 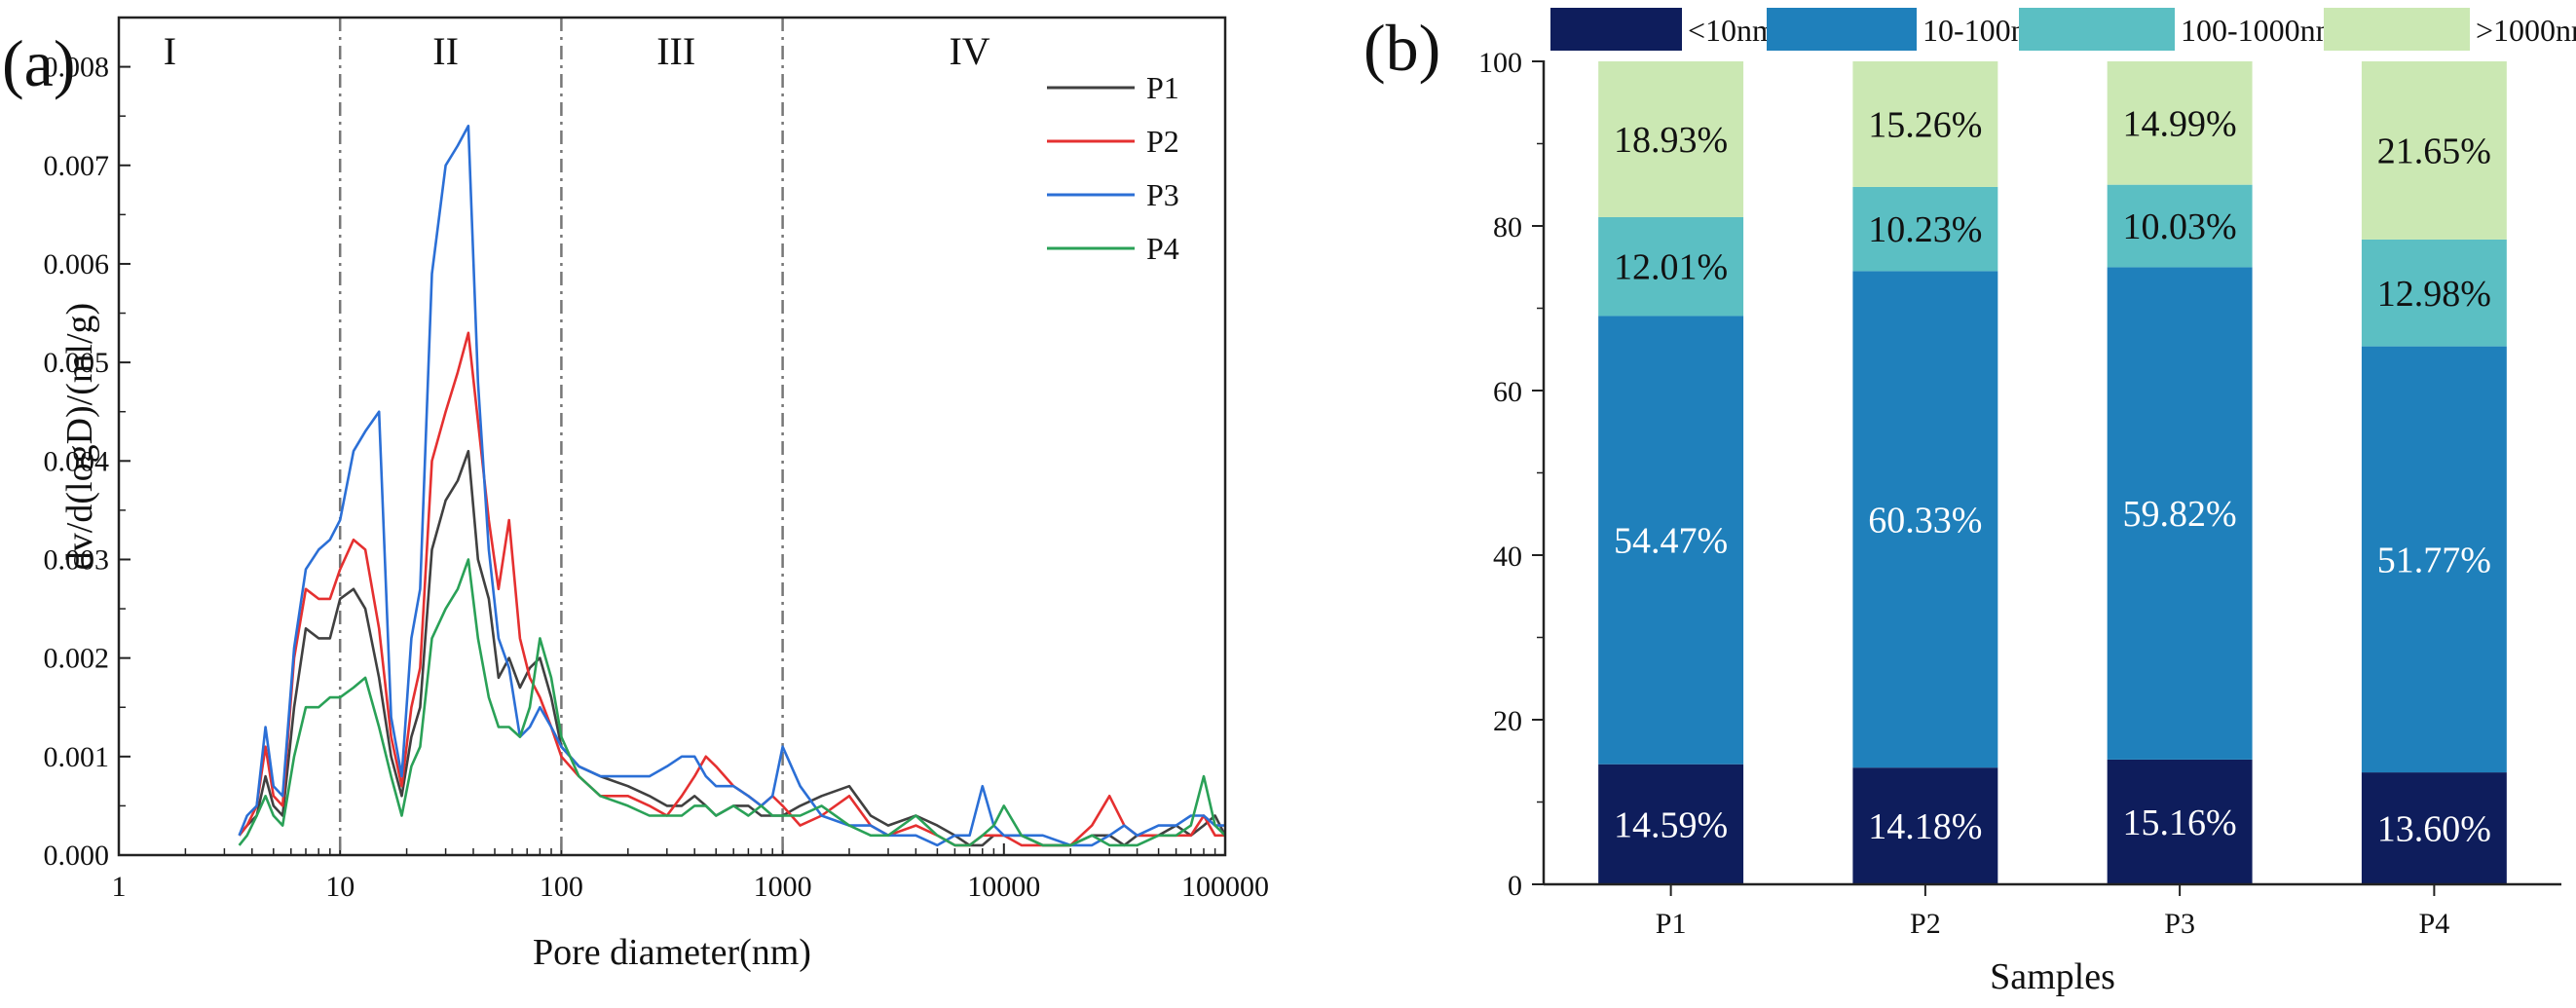 What do you see at coordinates (2052, 976) in the screenshot?
I see `x-axis-title-b: Samples` at bounding box center [2052, 976].